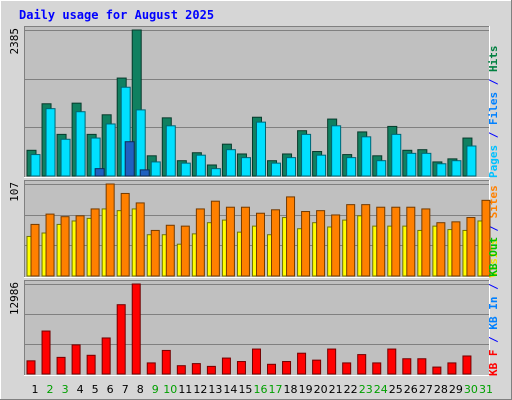 Image resolution: width=512 pixels, height=400 pixels. What do you see at coordinates (110, 389) in the screenshot?
I see `day-label: 6` at bounding box center [110, 389].